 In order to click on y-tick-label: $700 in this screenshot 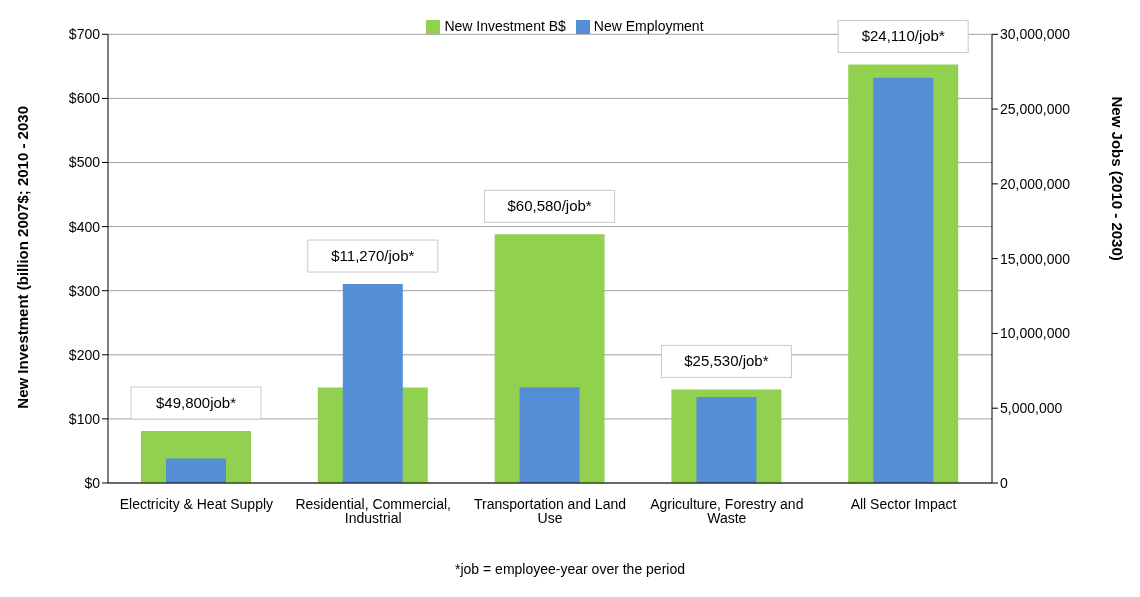, I will do `click(84, 34)`.